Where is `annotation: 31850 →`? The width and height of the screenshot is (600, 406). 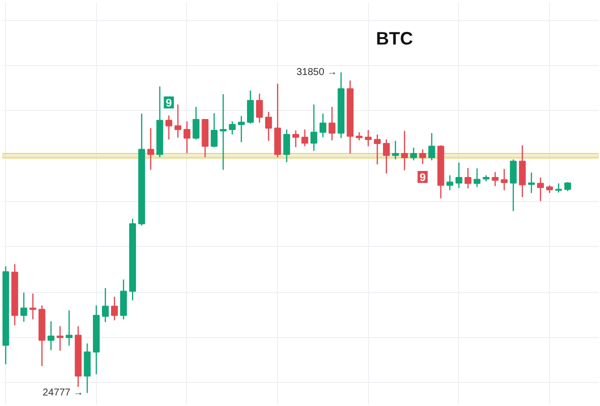
annotation: 31850 → is located at coordinates (317, 72).